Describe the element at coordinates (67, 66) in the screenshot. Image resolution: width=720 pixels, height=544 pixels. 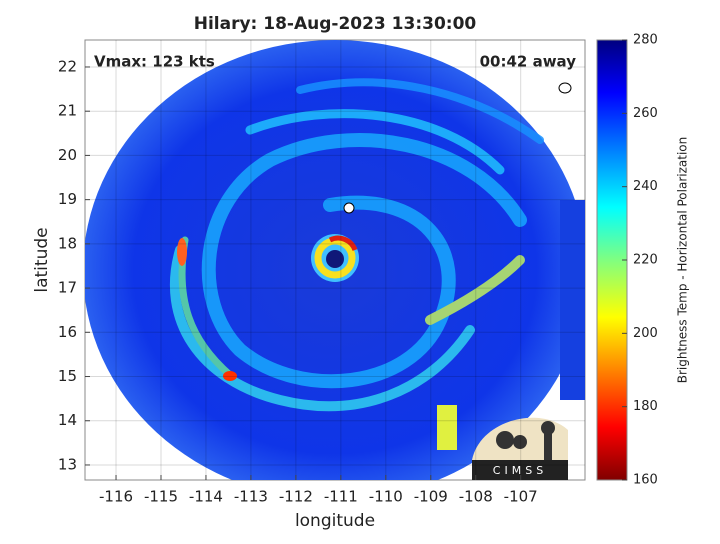
I see `y-tick-label: 22` at that location.